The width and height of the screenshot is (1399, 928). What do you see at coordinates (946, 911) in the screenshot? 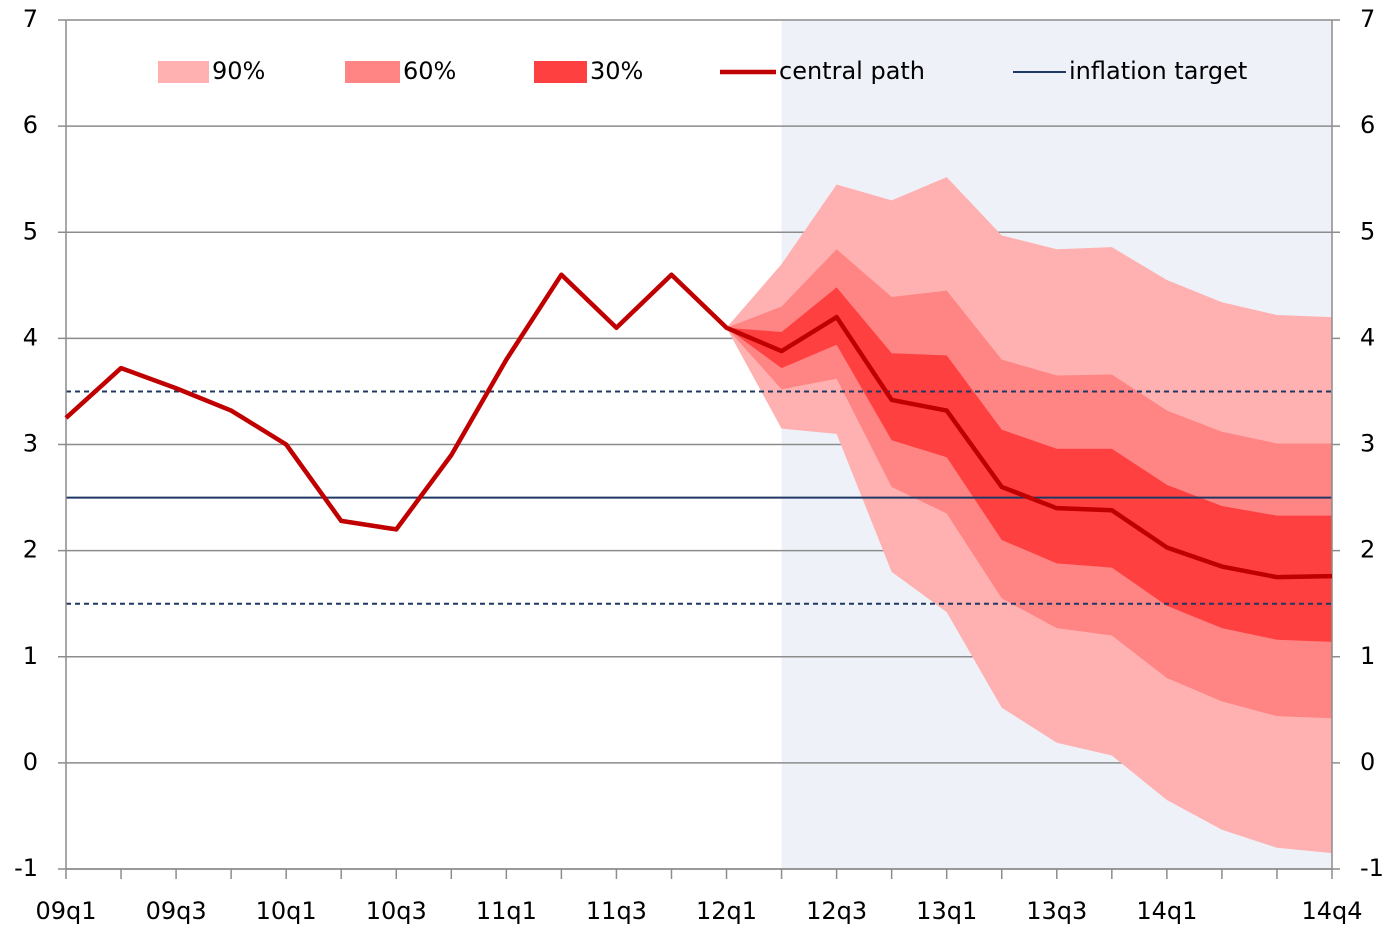
I see `x-tick-label: 13q1` at bounding box center [946, 911].